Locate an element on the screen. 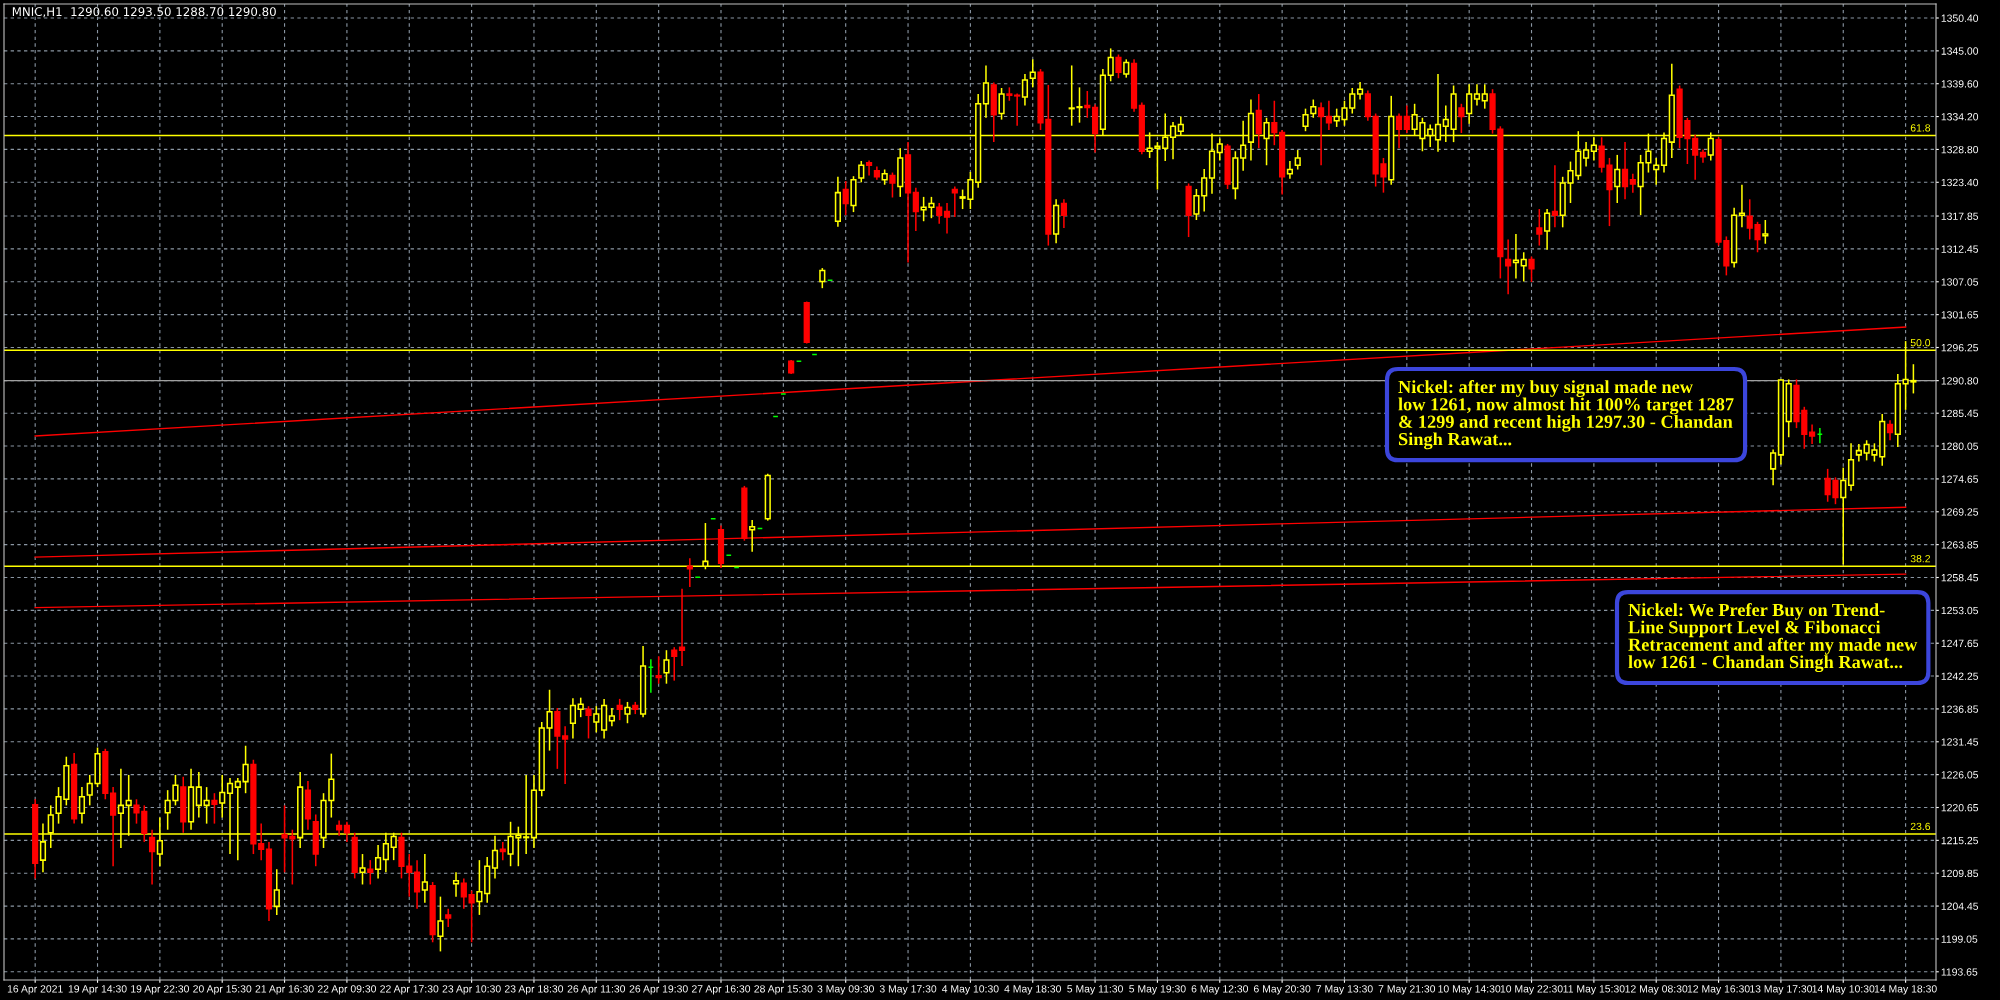 The width and height of the screenshot is (2000, 1000). x-tick-label: 3 May 17:30 is located at coordinates (908, 990).